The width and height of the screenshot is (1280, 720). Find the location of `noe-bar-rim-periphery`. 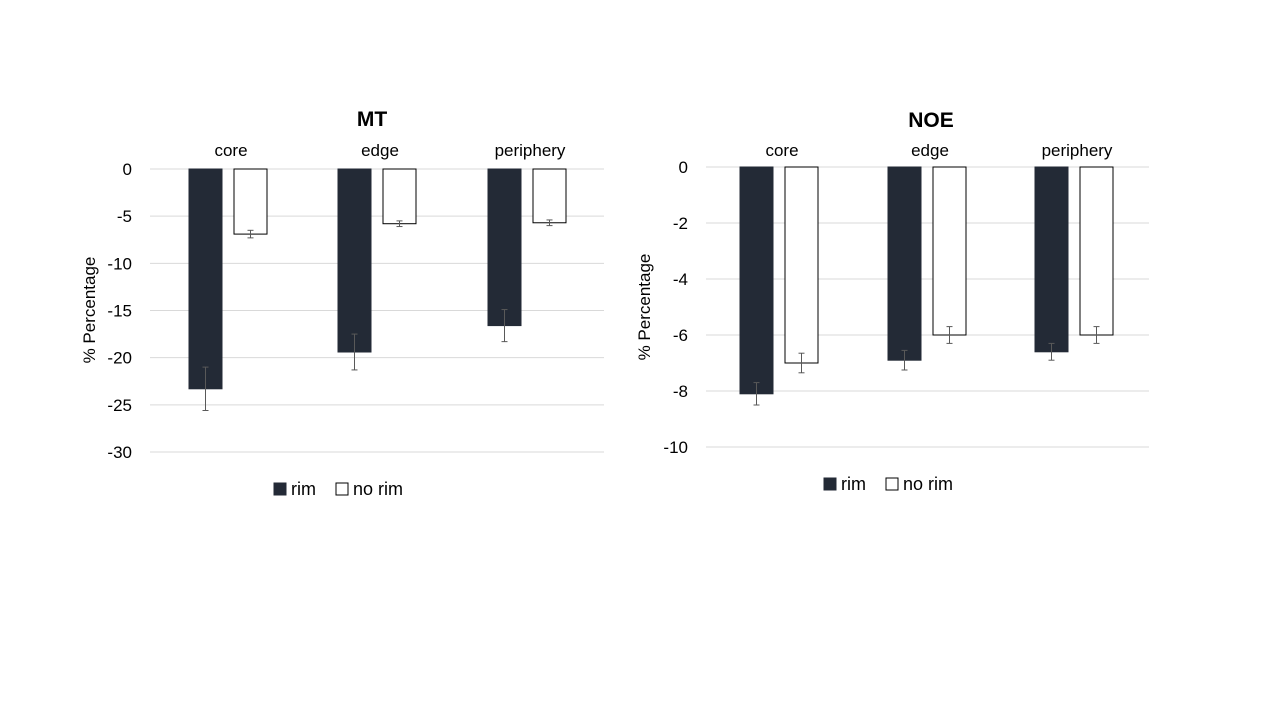

noe-bar-rim-periphery is located at coordinates (1051, 259).